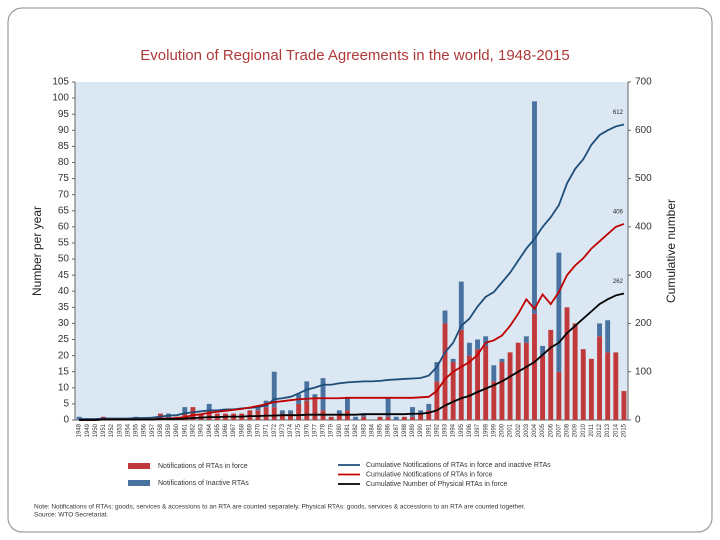 Image resolution: width=720 pixels, height=540 pixels. Describe the element at coordinates (37, 251) in the screenshot. I see `y-axis-label: Number per year` at that location.